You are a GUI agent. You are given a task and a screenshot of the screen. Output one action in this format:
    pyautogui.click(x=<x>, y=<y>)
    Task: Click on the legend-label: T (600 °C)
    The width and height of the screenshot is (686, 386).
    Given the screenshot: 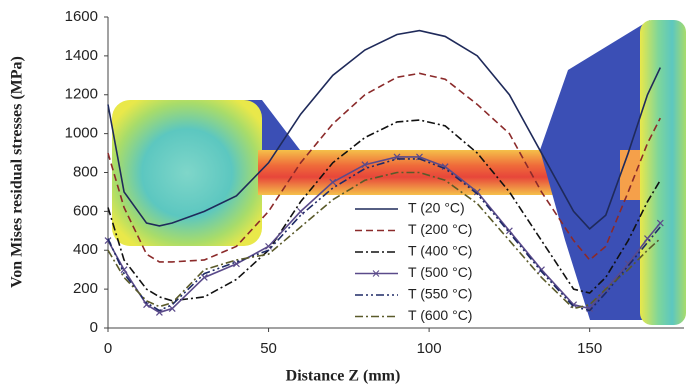 What is the action you would take?
    pyautogui.click(x=440, y=315)
    